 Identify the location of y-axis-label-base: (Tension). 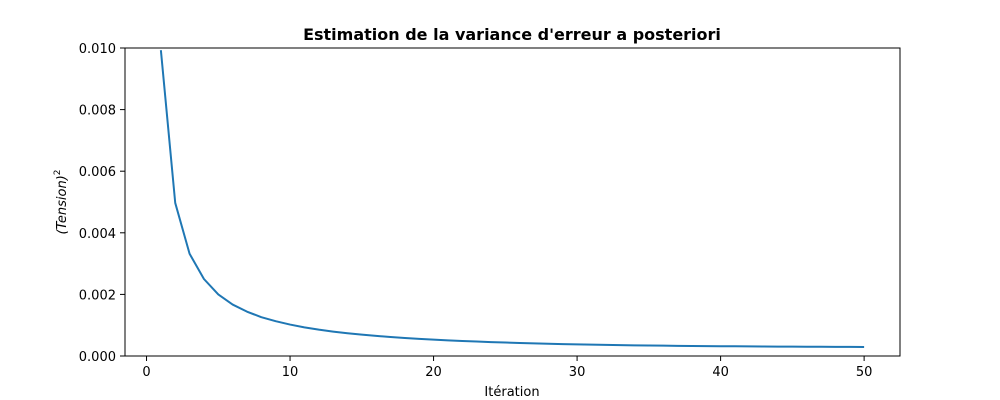
(62, 204).